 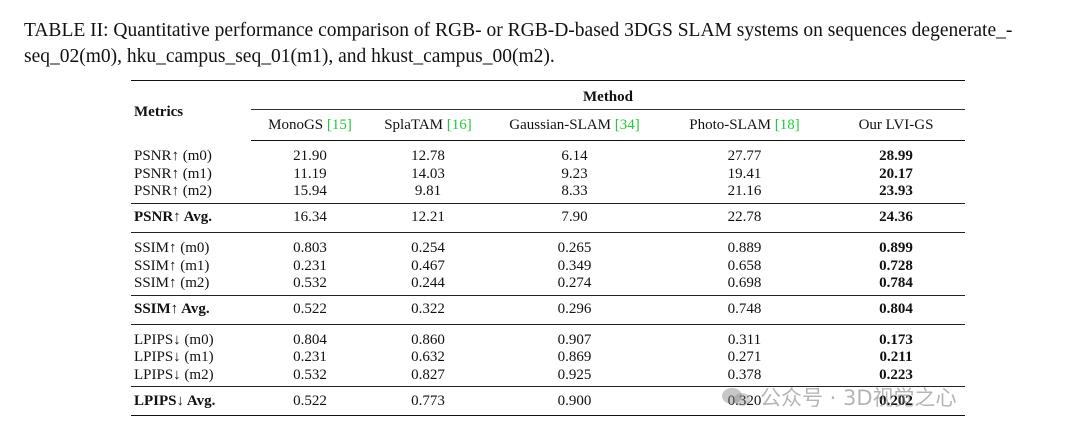 I want to click on metric-label: SSIM↑ (m1), so click(x=172, y=265).